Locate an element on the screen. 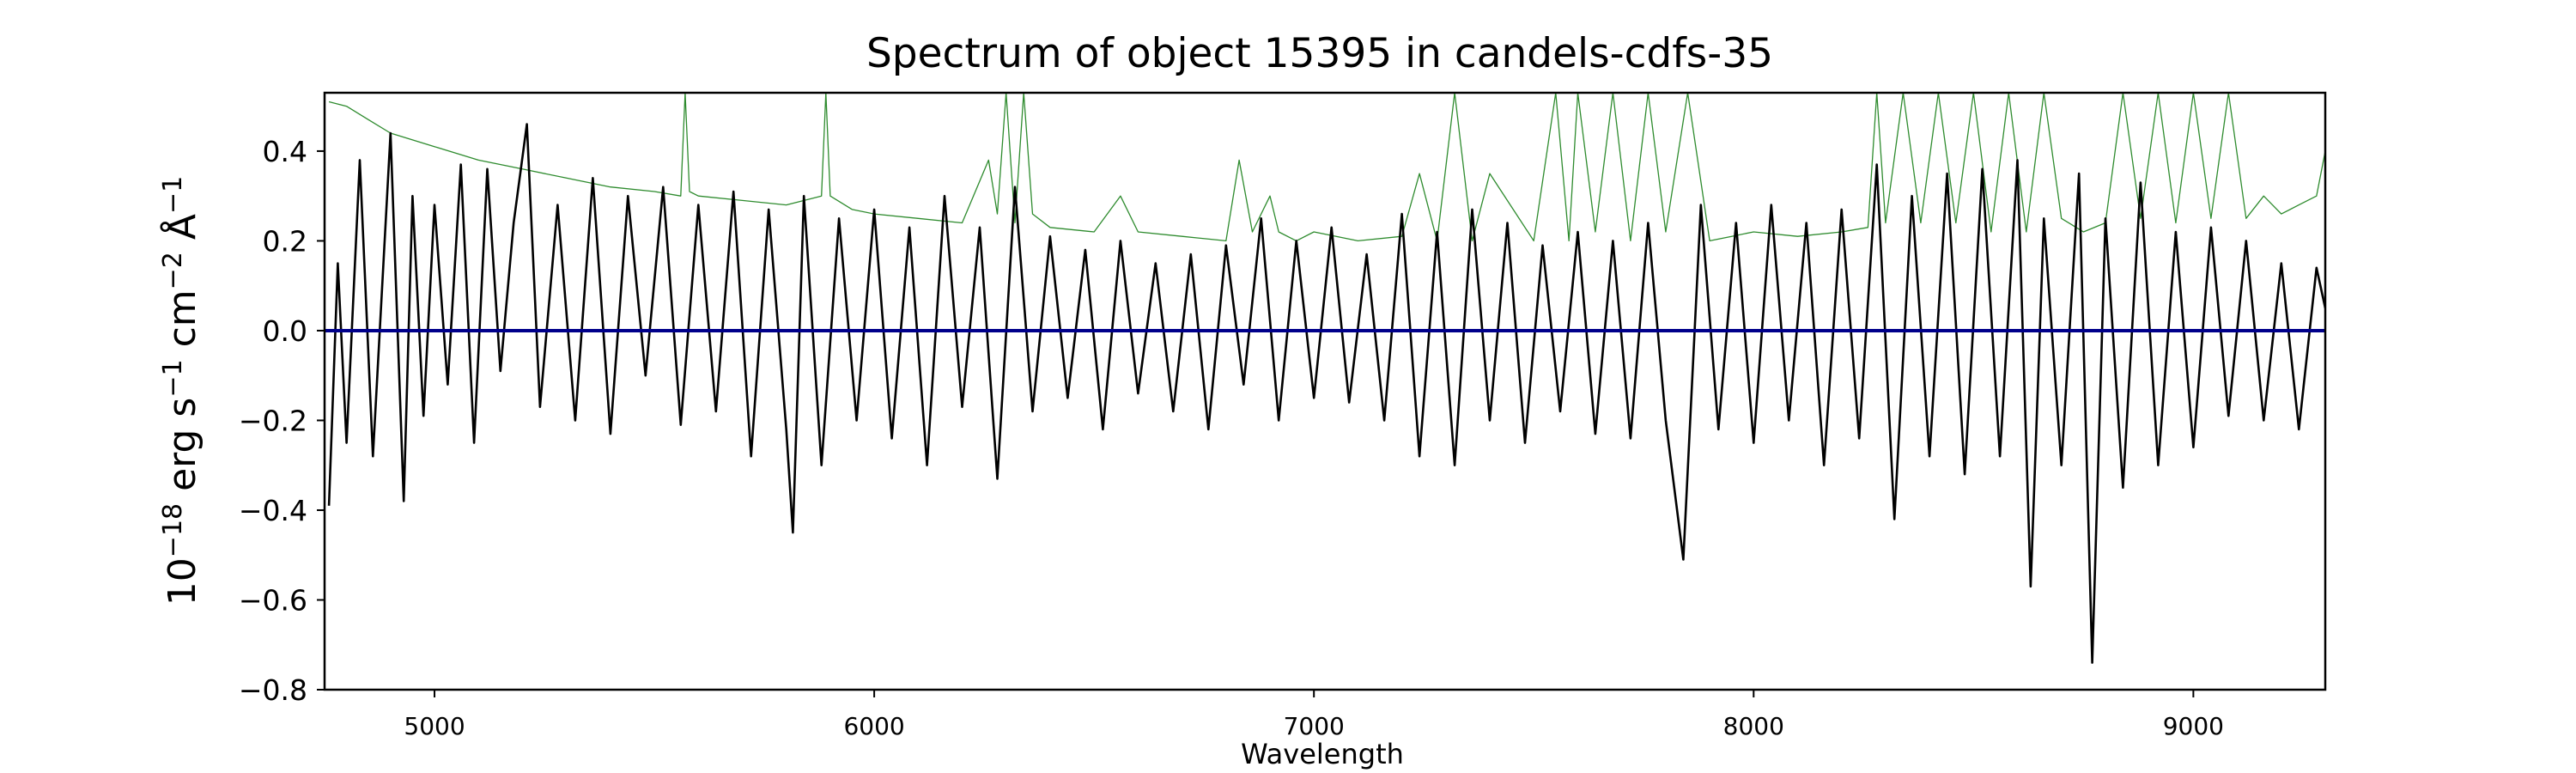  x-tick-label: 5000 is located at coordinates (434, 726).